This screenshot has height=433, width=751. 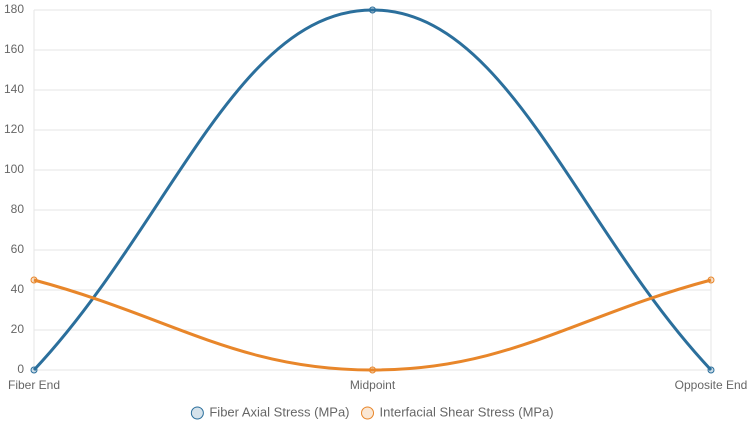 I want to click on x-tick-label: Midpoint, so click(x=373, y=385).